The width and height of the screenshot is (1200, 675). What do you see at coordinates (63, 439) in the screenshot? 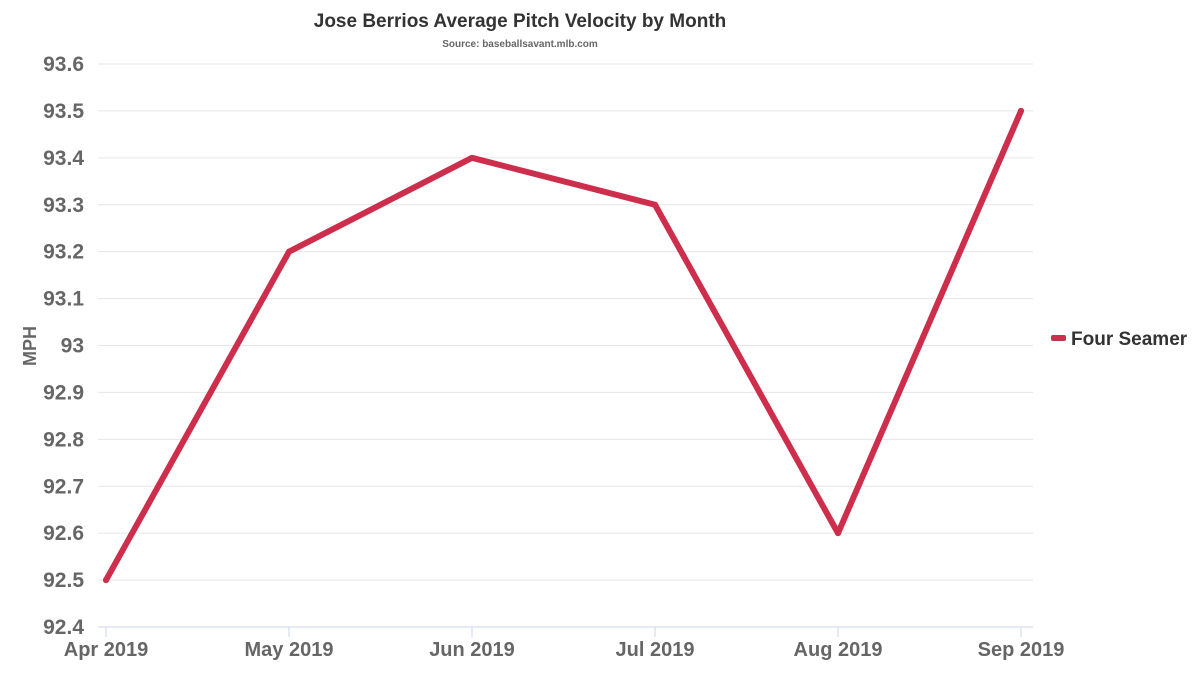
I see `y-tick-label: 92.8` at bounding box center [63, 439].